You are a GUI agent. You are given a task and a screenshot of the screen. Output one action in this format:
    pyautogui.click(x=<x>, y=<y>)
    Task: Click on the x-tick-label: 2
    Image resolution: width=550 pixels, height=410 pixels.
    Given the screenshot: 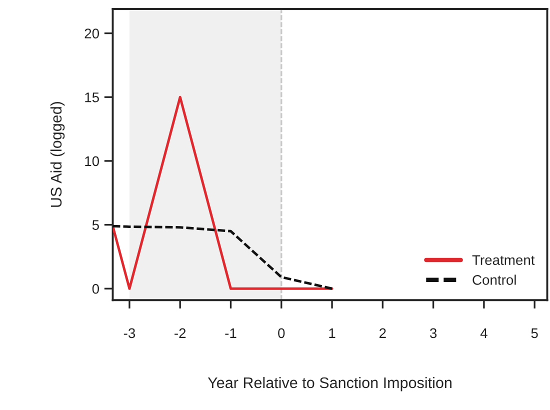 What is the action you would take?
    pyautogui.click(x=383, y=333)
    